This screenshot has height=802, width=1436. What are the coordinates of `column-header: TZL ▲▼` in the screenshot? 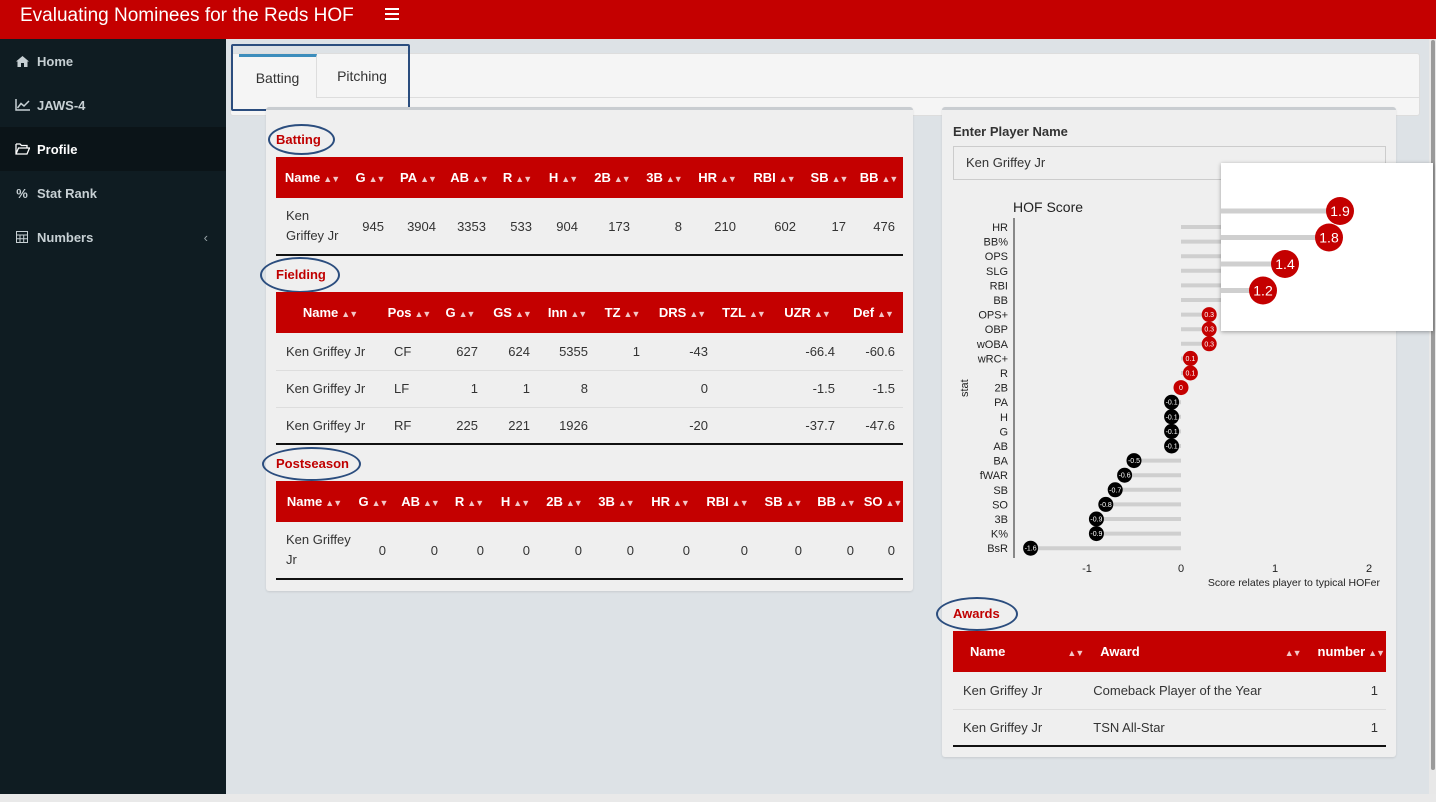 It's located at (743, 312).